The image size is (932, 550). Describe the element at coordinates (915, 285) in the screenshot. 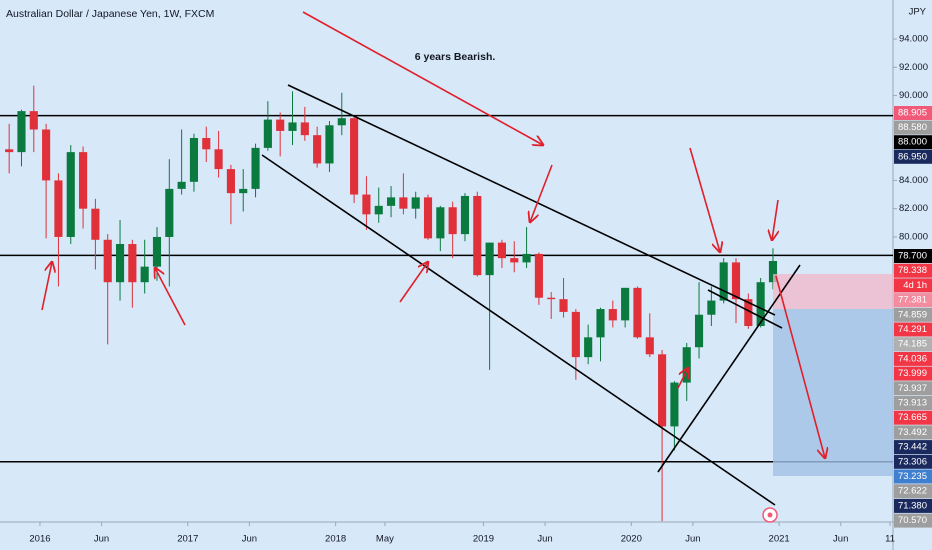

I see `price-tag-label: 4d 1h` at that location.